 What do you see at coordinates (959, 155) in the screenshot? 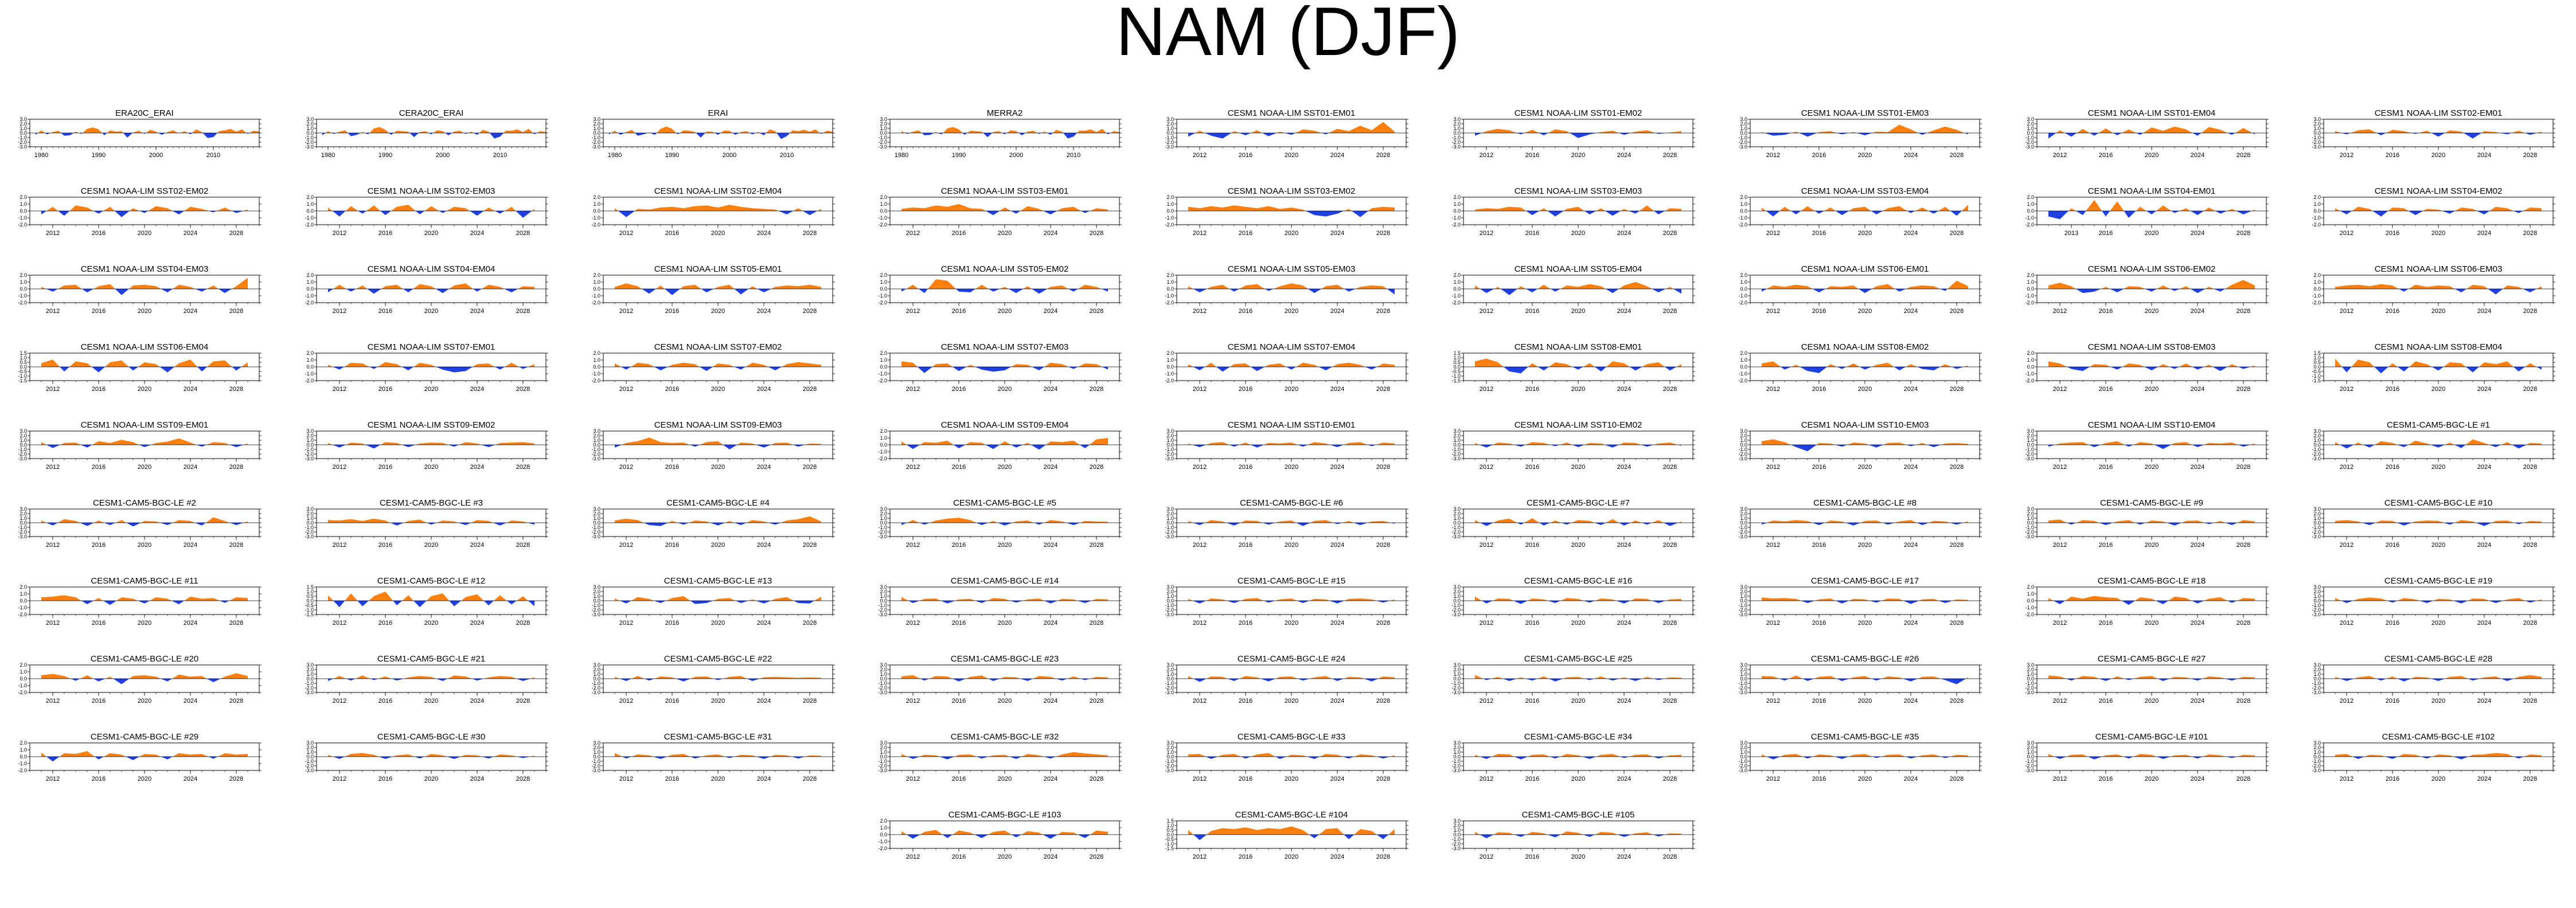
I see `x-tick-label: 1990` at bounding box center [959, 155].